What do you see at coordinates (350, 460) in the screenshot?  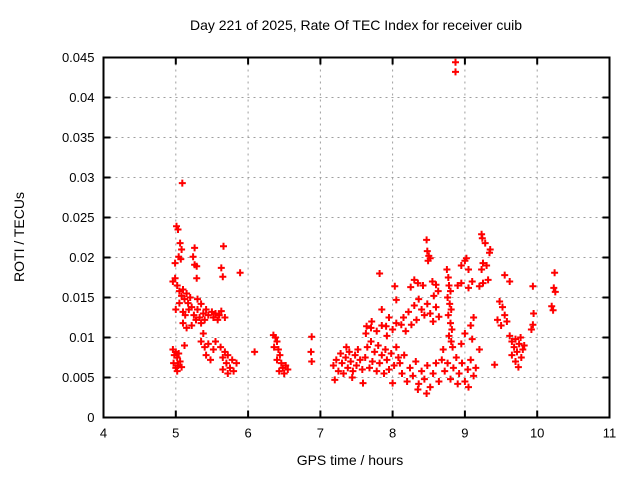 I see `x-axis-label: GPS time / hours` at bounding box center [350, 460].